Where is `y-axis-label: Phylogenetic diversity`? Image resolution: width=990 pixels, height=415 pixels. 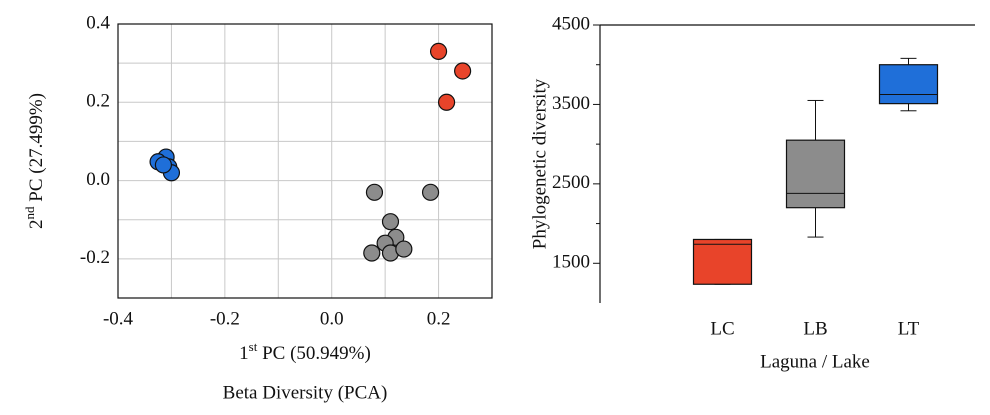
y-axis-label: Phylogenetic diversity is located at coordinates (539, 163).